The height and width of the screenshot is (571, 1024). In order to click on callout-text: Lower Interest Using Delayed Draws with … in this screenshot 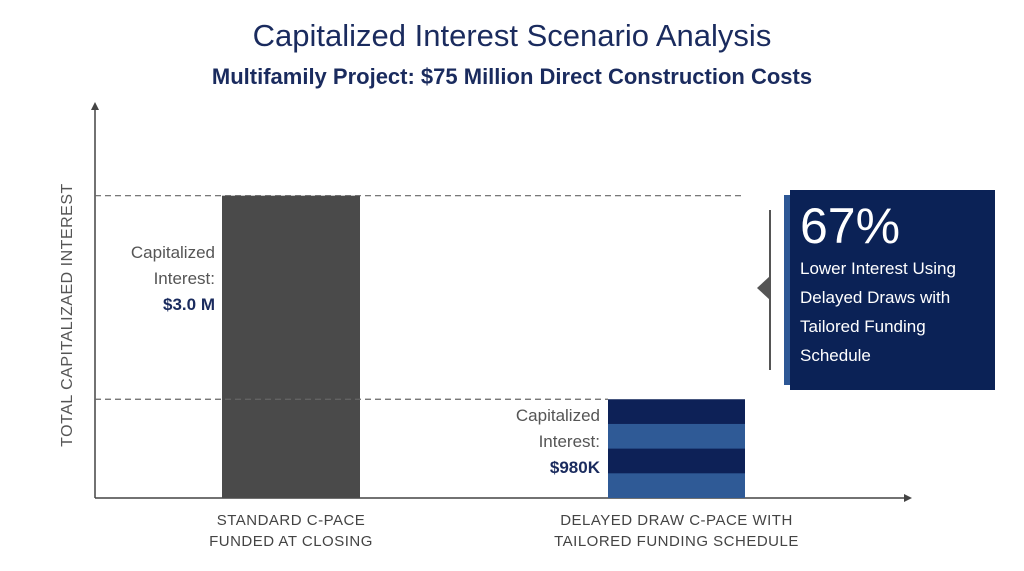, I will do `click(878, 312)`.